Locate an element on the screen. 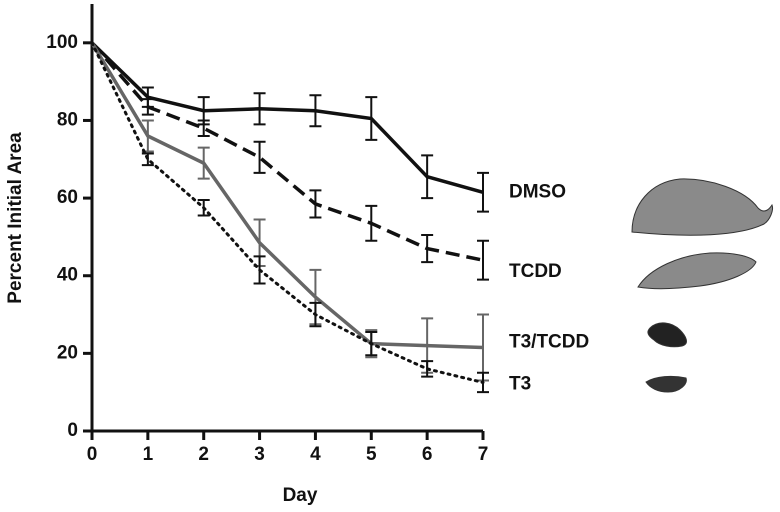 Image resolution: width=780 pixels, height=512 pixels. x-tick-label: 2 is located at coordinates (203, 454).